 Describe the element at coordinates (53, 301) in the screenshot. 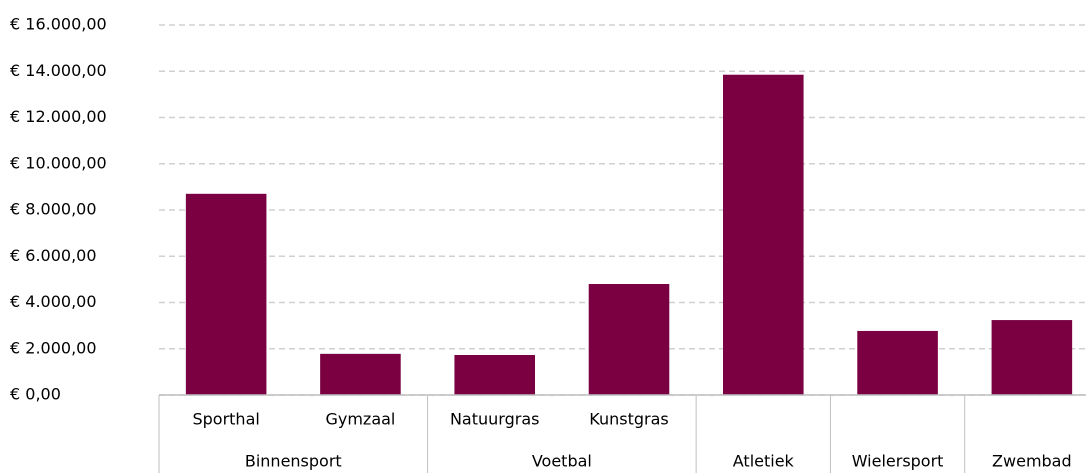

I see `y-tick-label: € 4.000,00` at that location.